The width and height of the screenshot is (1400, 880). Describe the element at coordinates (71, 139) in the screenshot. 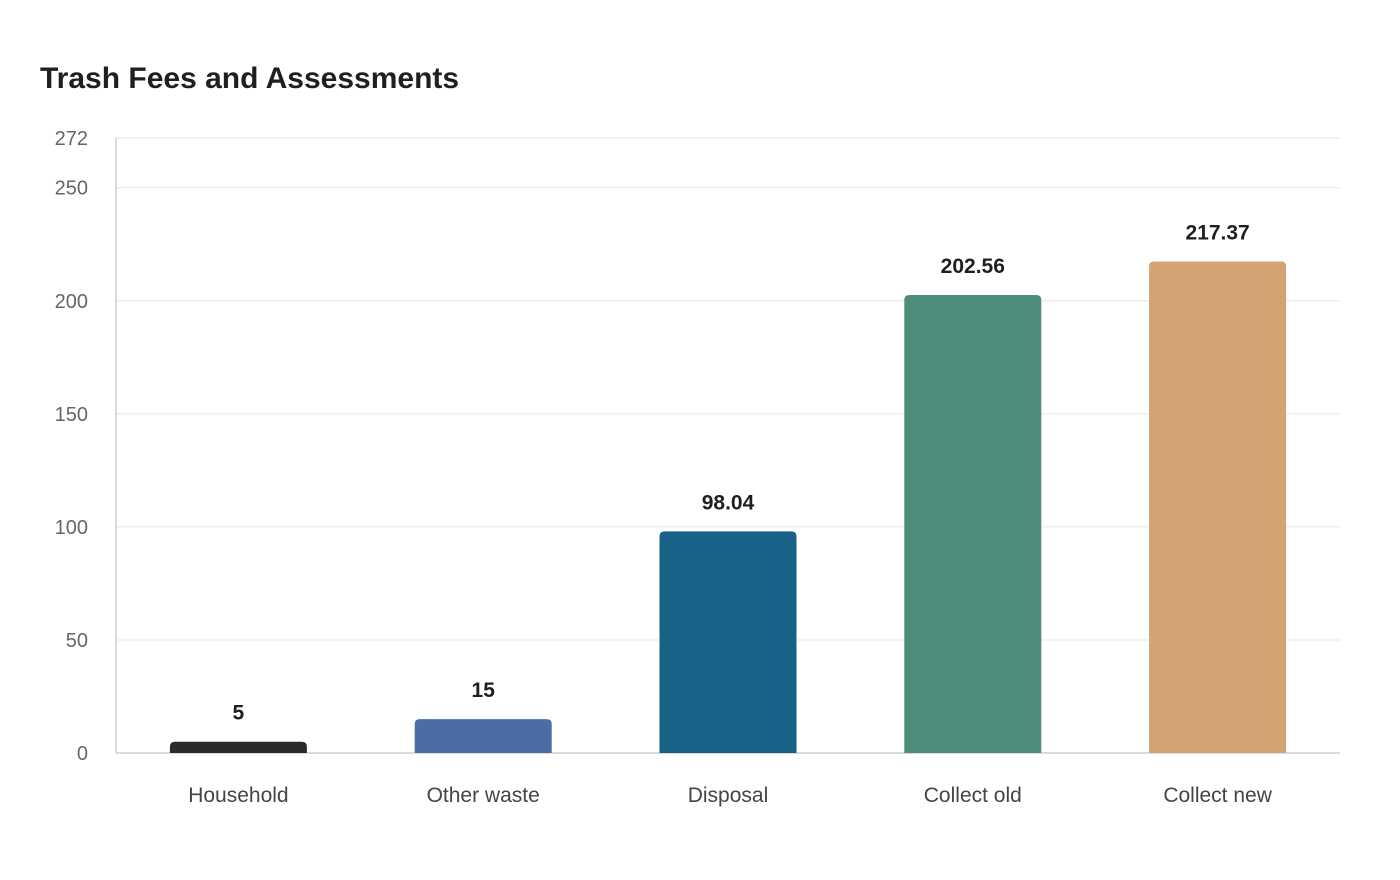

I see `y-tick-label: 272` at that location.